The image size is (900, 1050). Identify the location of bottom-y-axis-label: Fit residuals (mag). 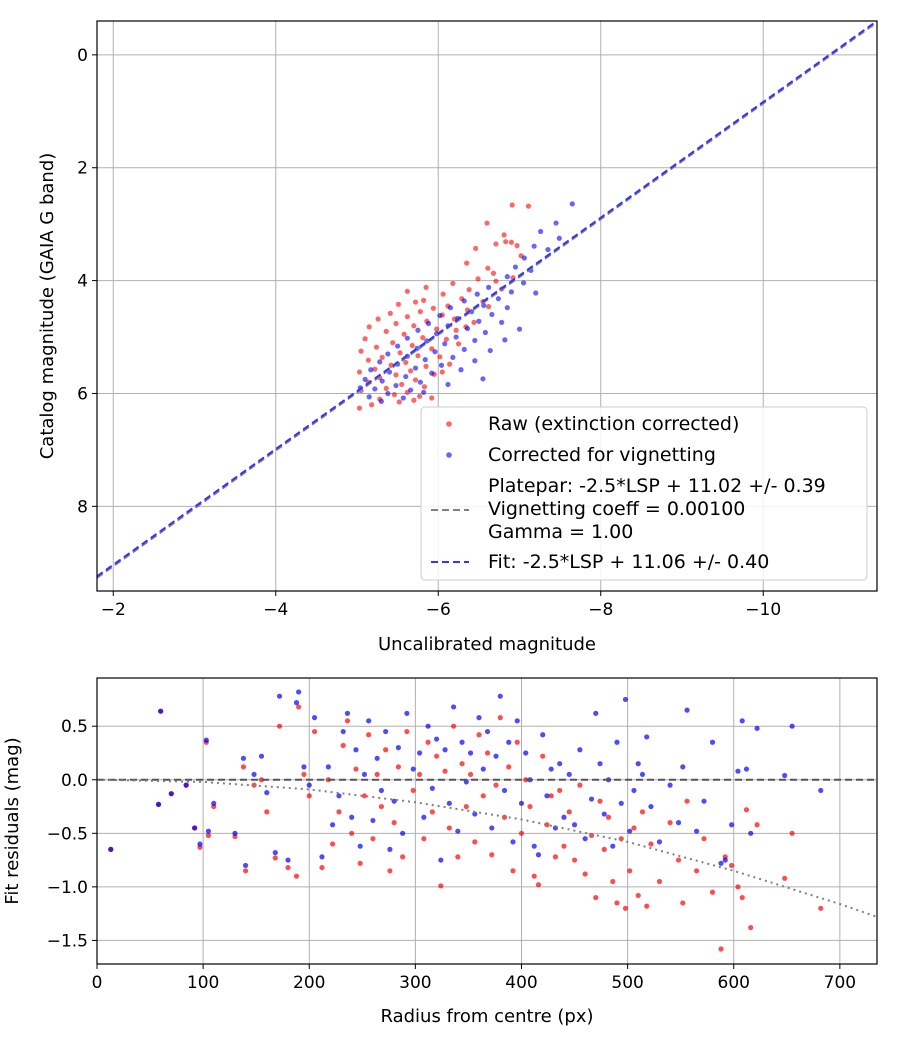
(12, 820).